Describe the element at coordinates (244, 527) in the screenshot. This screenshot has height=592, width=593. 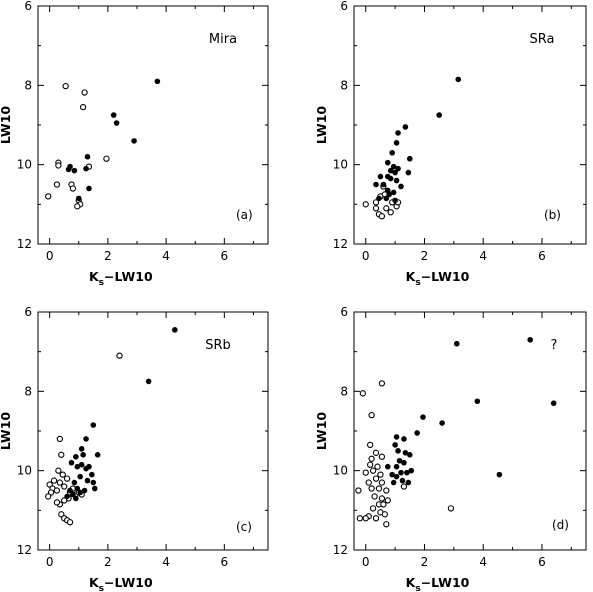
I see `panel-tag: (c)` at that location.